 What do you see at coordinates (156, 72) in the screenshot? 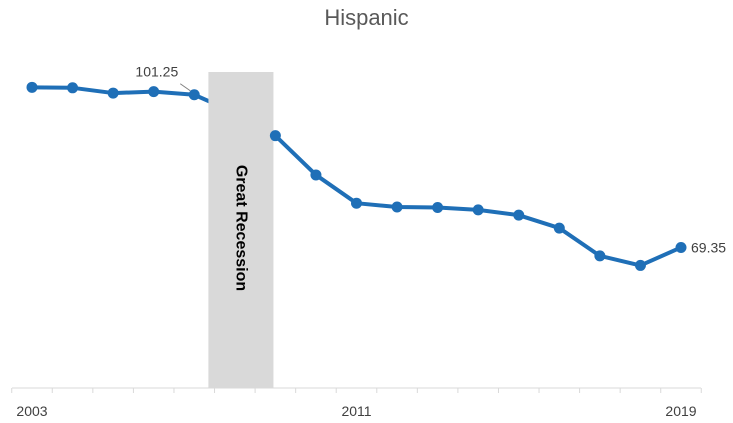
I see `data-label: 101.25` at bounding box center [156, 72].